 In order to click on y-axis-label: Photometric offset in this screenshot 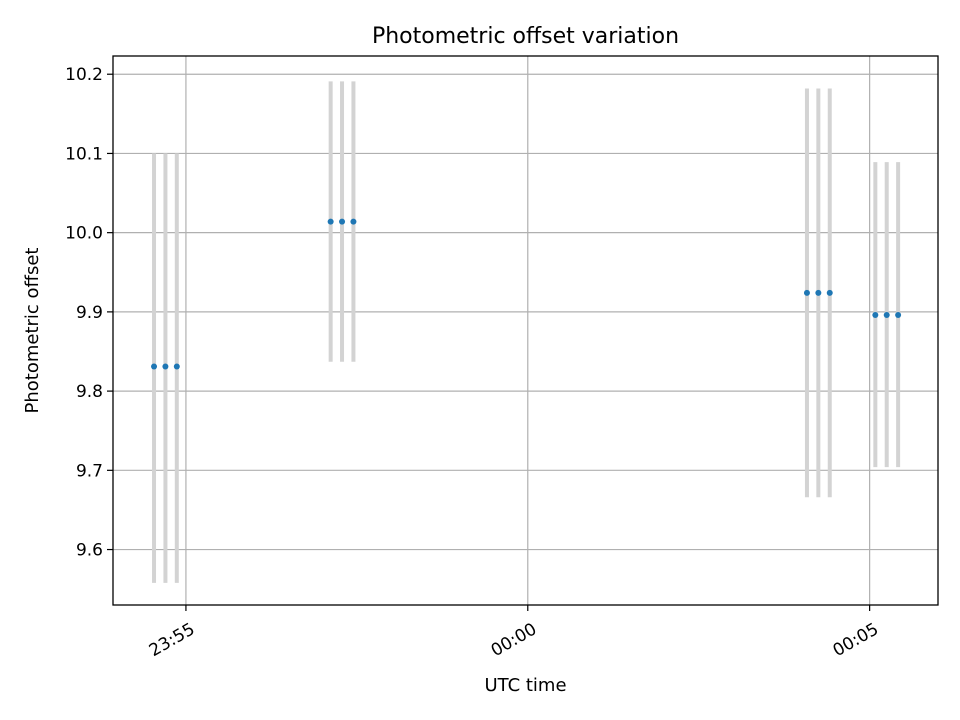, I will do `click(32, 331)`.